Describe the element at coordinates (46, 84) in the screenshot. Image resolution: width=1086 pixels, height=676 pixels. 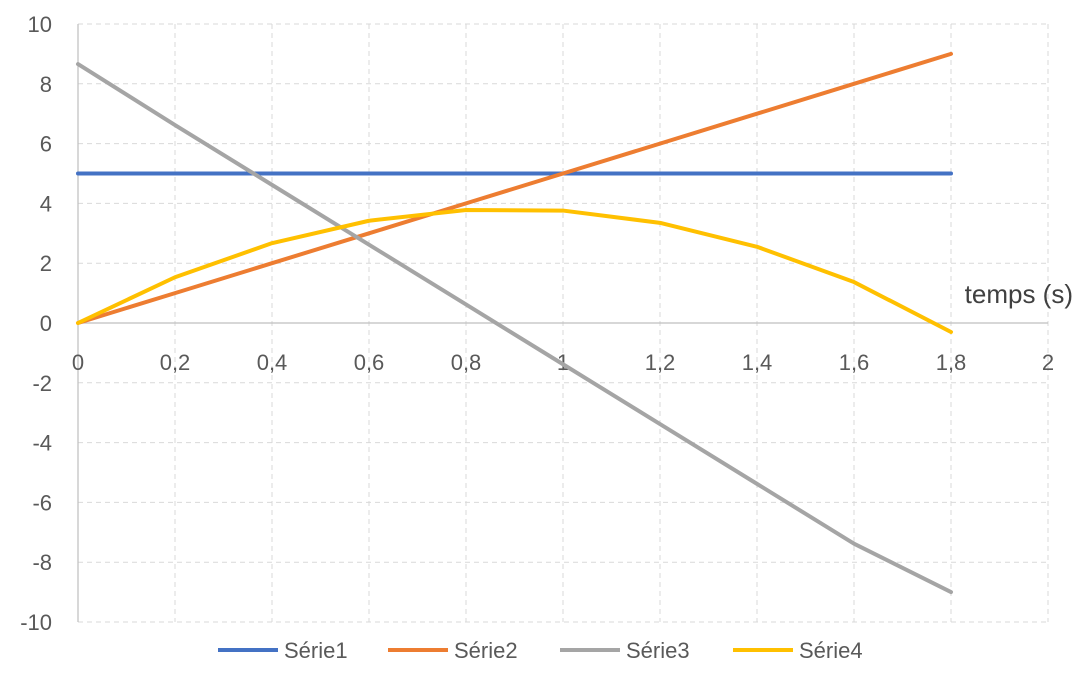
I see `y-tick-label: 8` at that location.